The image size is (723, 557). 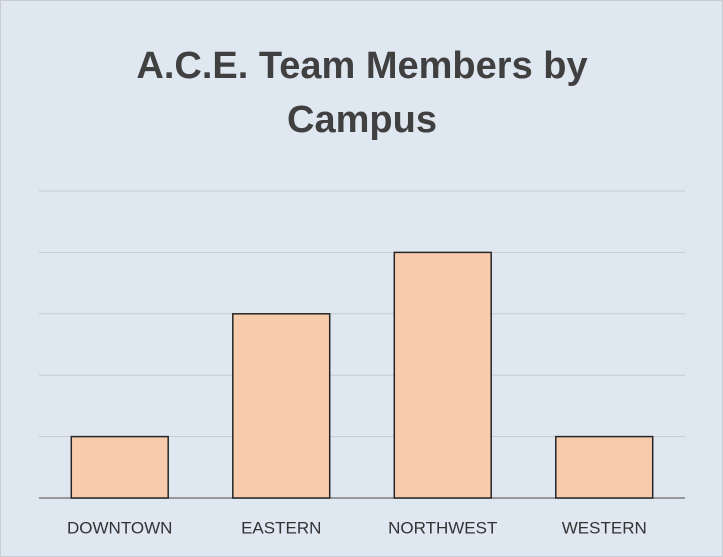 What do you see at coordinates (362, 93) in the screenshot?
I see `chart-title: A.C.E. Team Members by Campus` at bounding box center [362, 93].